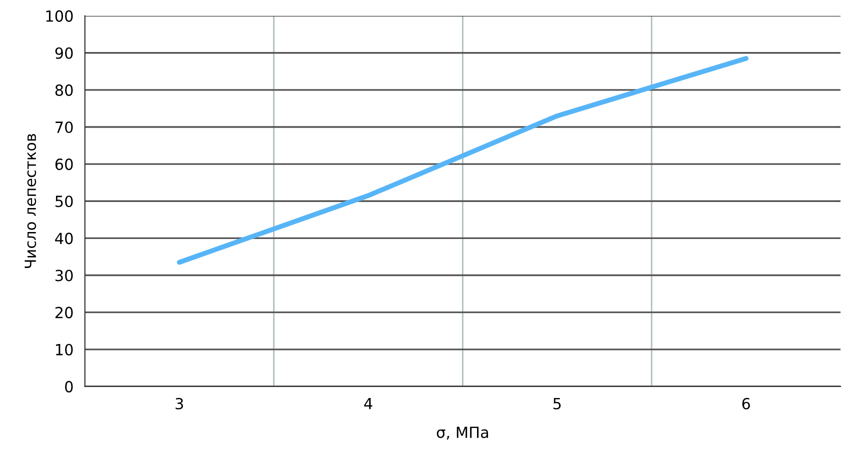  I want to click on y-tick-label: 60, so click(64, 164).